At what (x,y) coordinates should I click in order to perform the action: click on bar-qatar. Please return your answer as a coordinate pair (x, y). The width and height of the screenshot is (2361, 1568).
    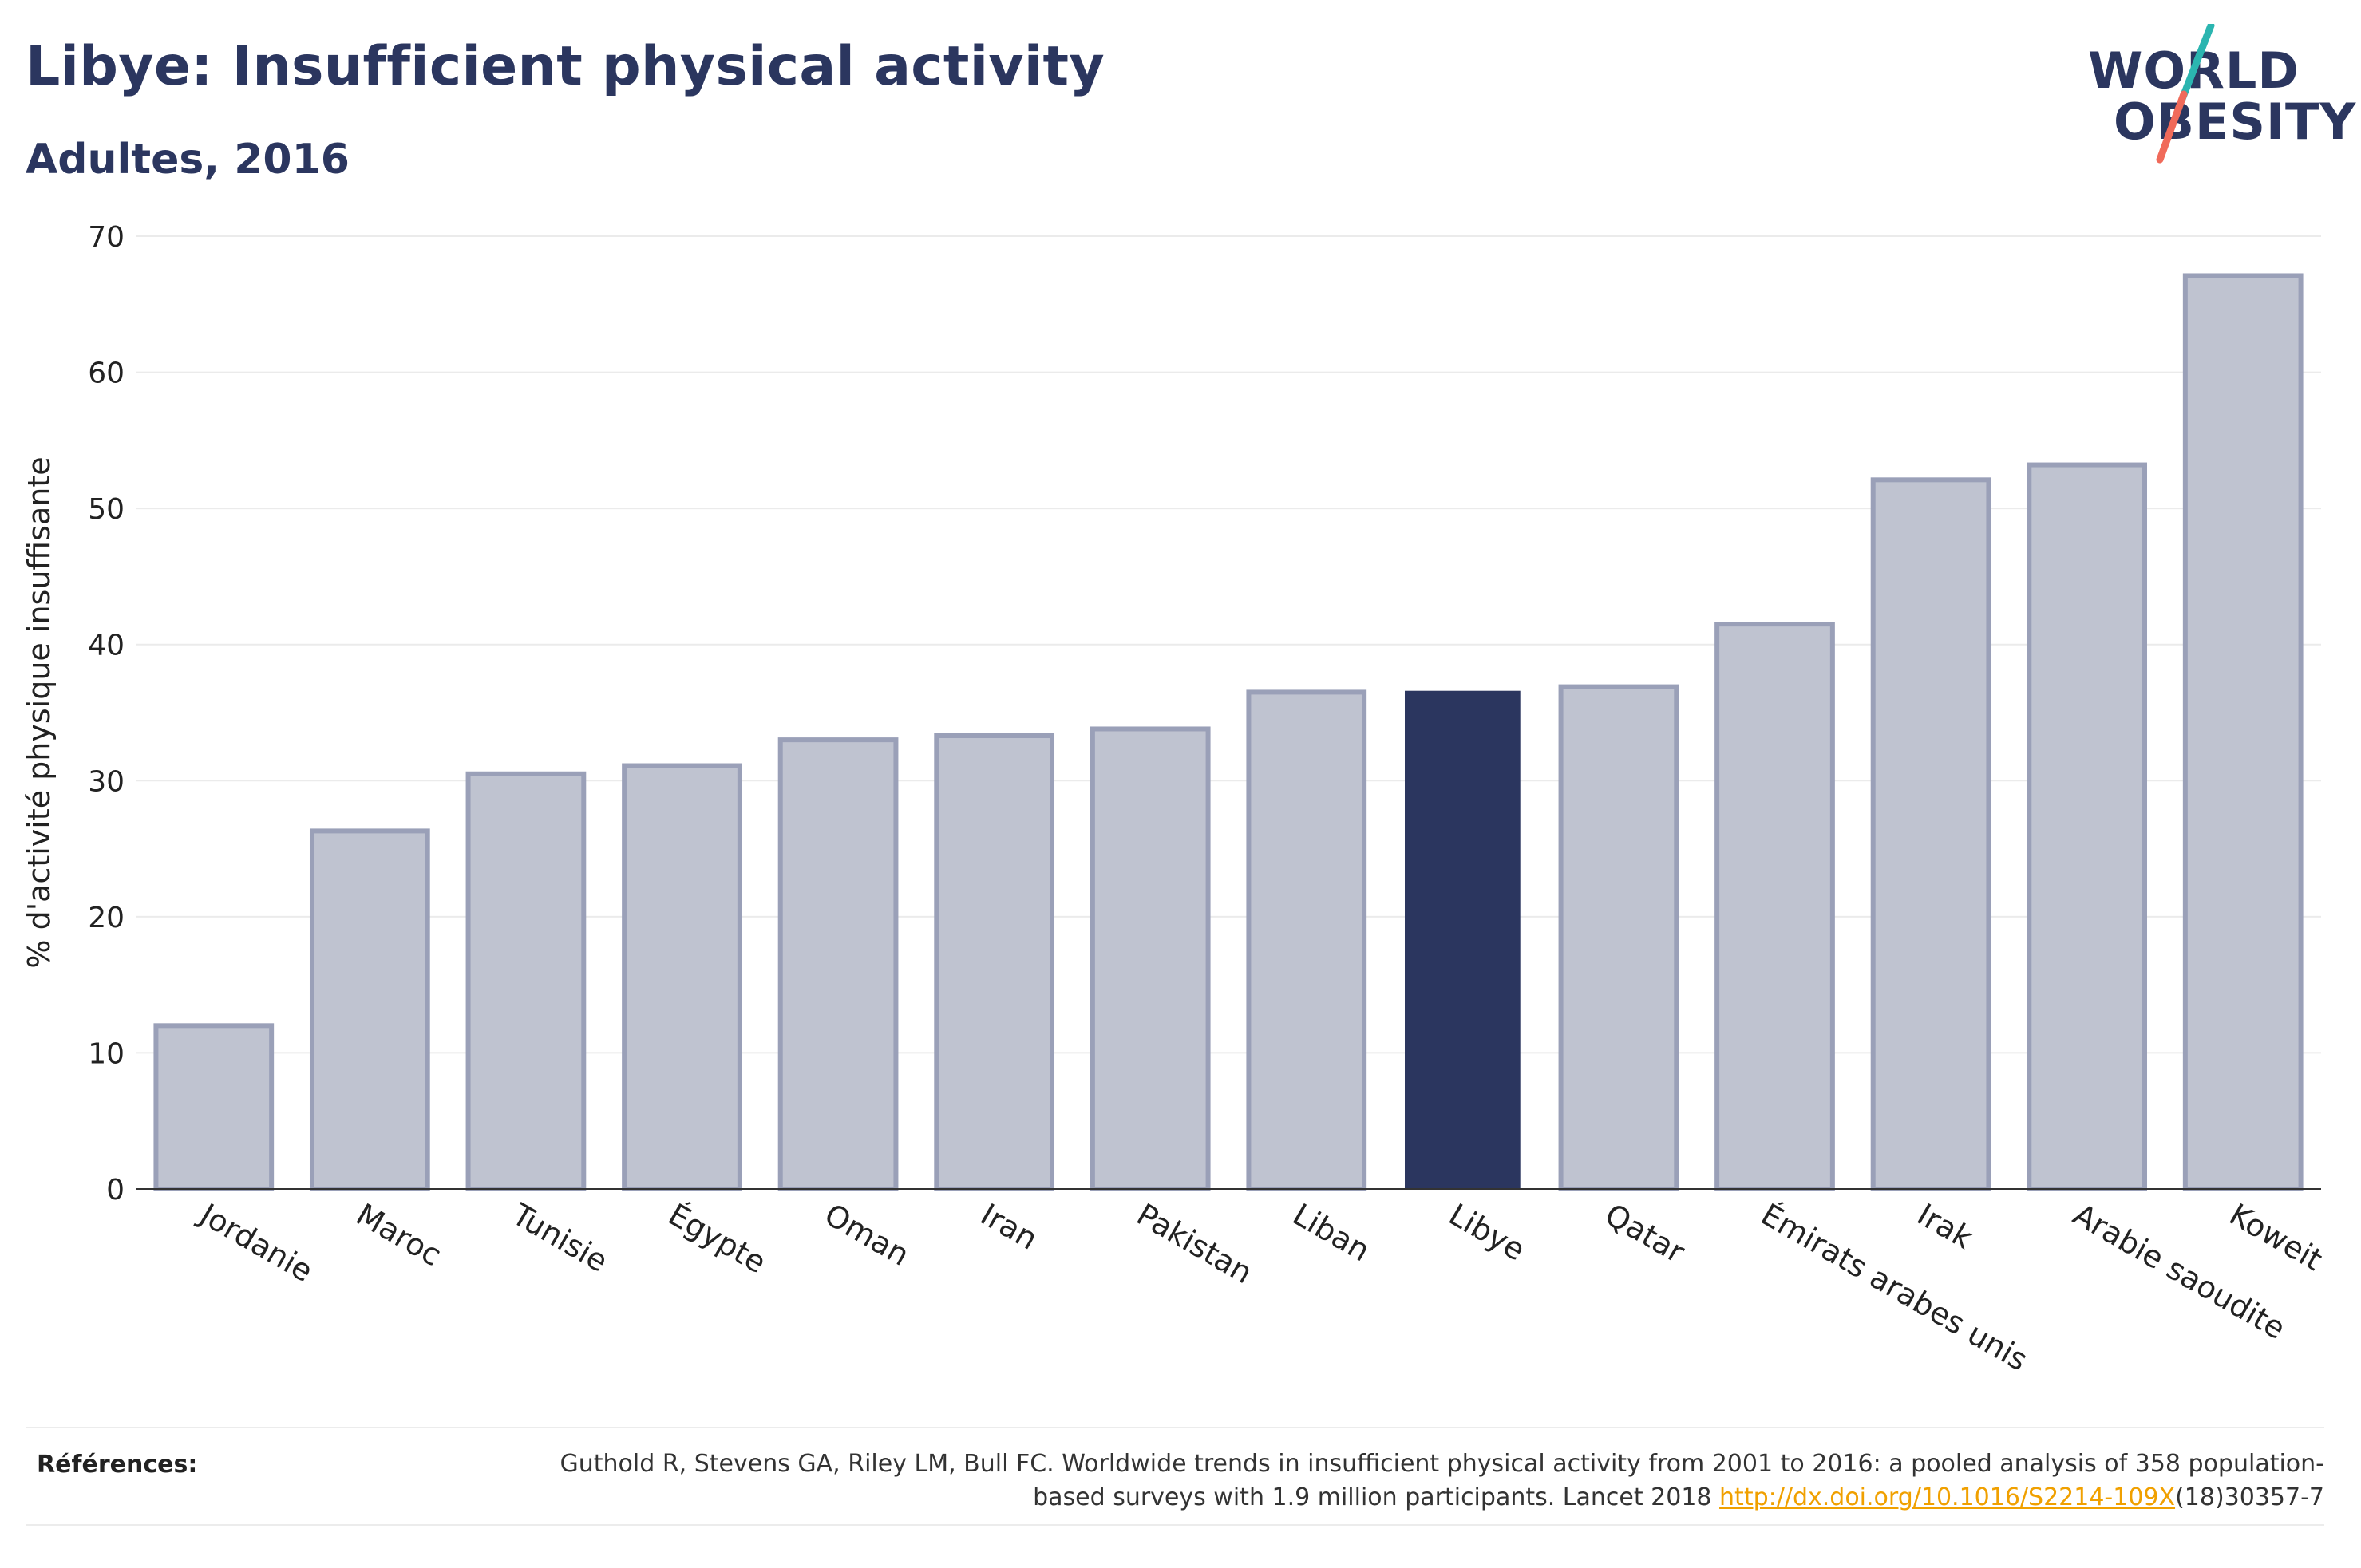
    Looking at the image, I should click on (1618, 938).